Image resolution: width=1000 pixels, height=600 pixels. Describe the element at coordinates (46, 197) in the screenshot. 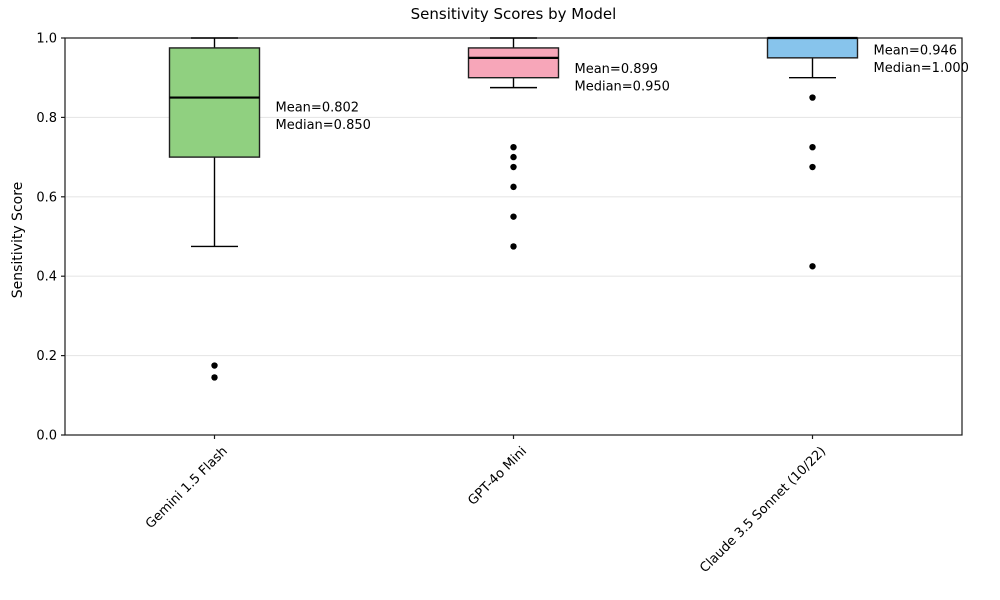

I see `y-tick-label: 0.6` at that location.